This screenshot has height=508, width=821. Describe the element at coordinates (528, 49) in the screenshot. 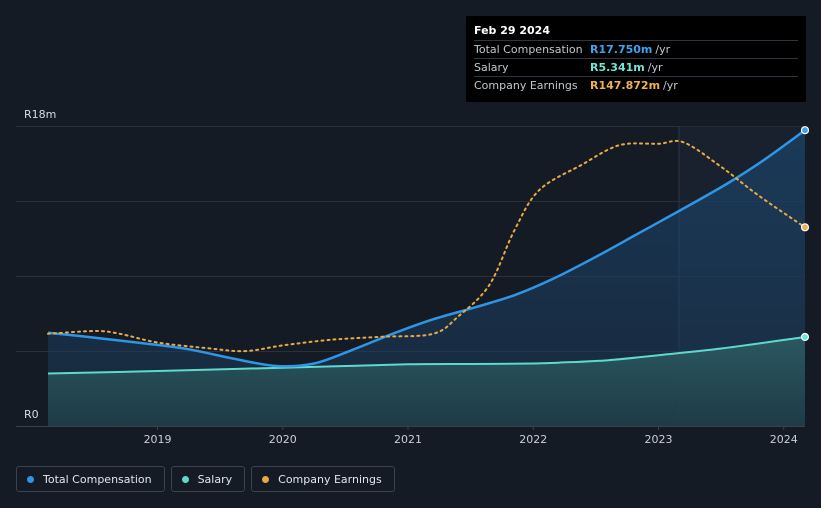

I see `tooltip-label: Total Compensation` at that location.